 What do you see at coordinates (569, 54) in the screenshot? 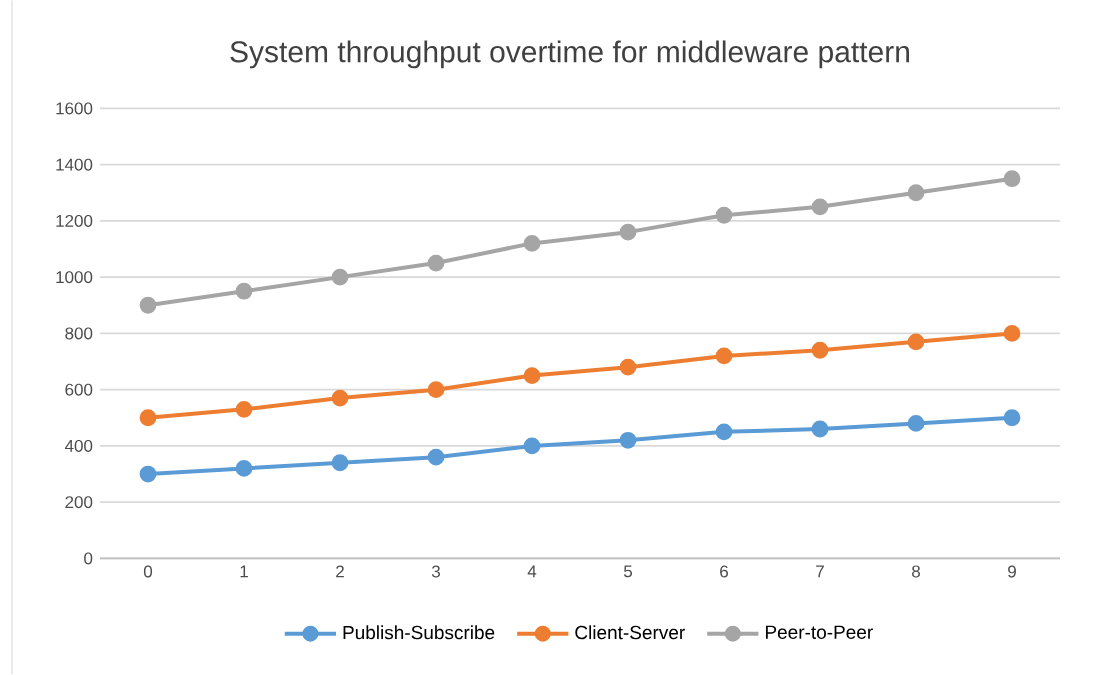
I see `chart-title: System throughput overtime for middleware pattern` at bounding box center [569, 54].